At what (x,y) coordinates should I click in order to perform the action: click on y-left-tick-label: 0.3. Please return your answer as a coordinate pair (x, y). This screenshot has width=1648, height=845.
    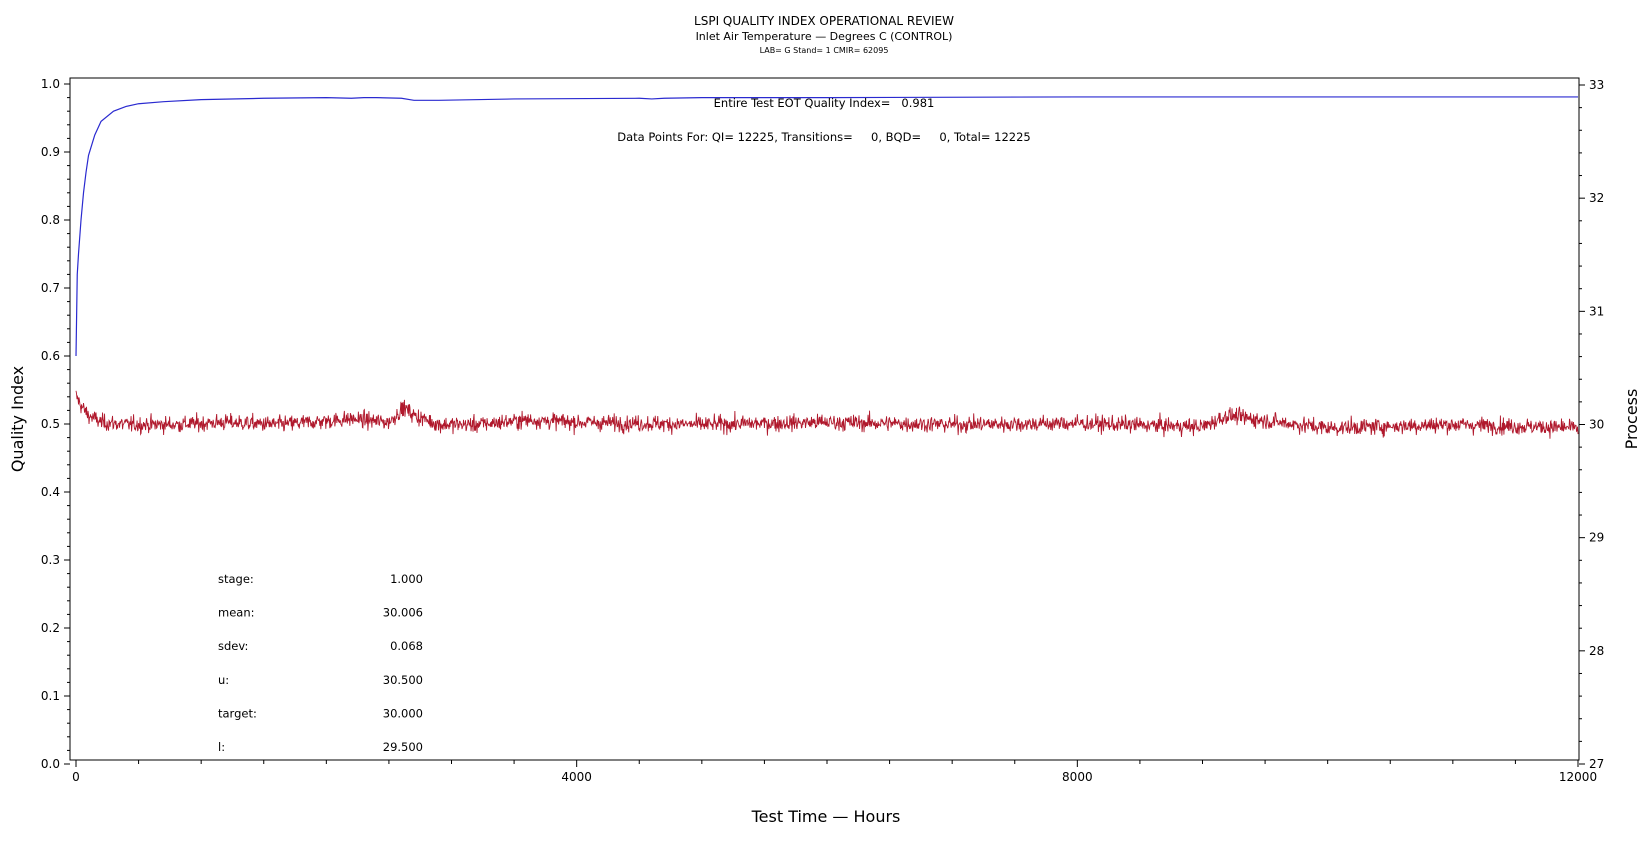
    Looking at the image, I should click on (50, 560).